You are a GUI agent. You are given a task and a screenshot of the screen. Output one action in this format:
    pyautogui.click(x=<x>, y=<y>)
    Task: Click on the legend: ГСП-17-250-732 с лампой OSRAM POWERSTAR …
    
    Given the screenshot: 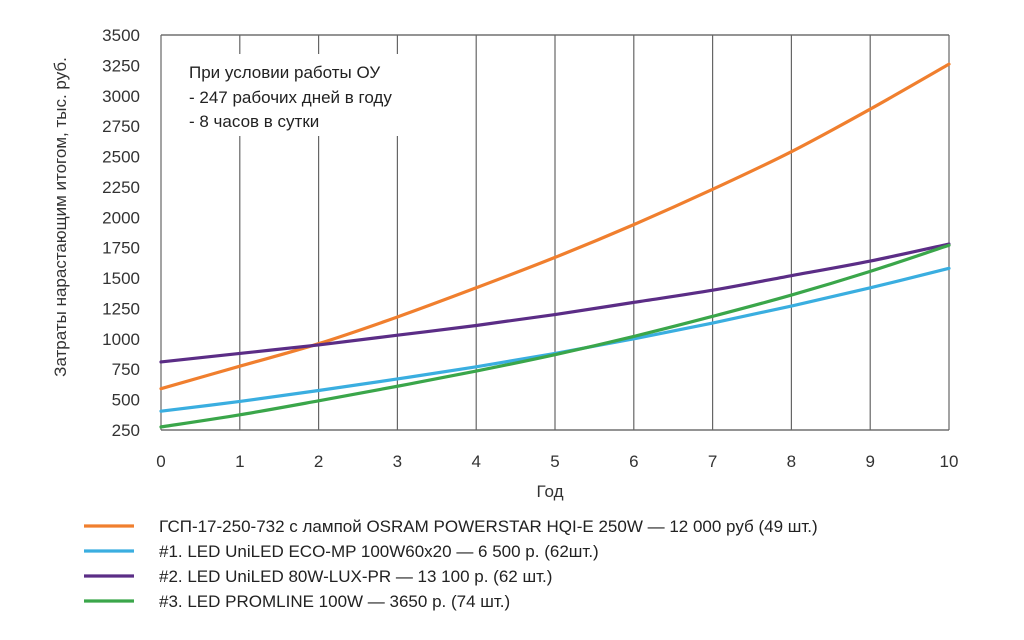 What is the action you would take?
    pyautogui.click(x=451, y=564)
    